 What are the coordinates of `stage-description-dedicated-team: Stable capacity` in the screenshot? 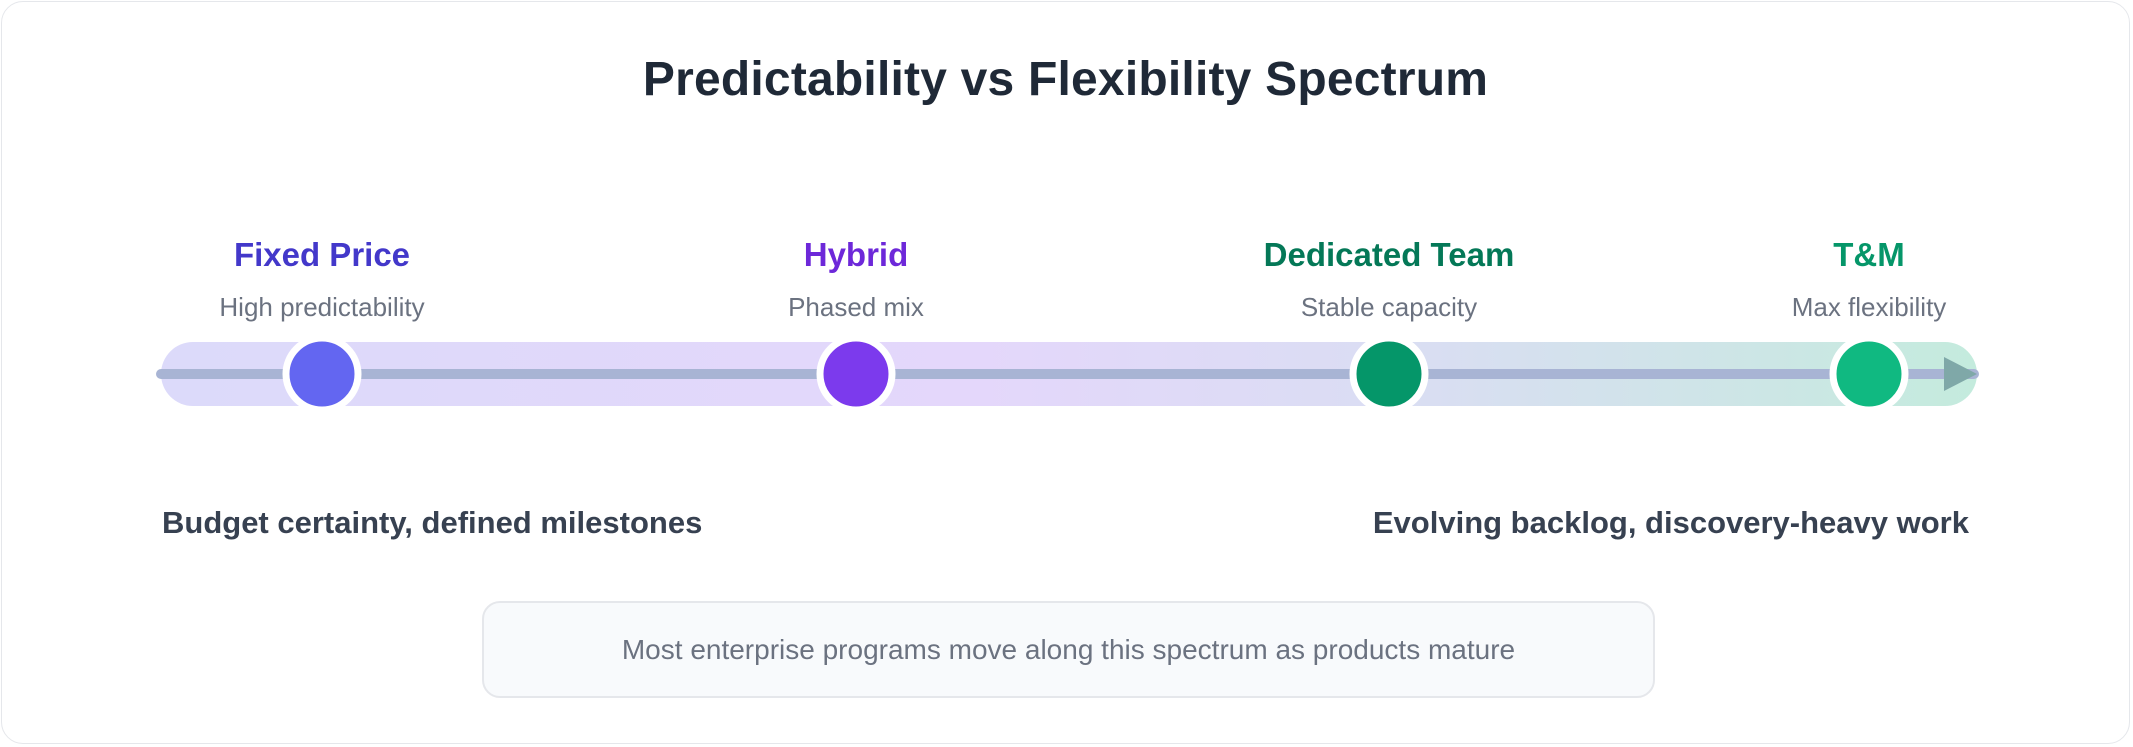 It's located at (1389, 307).